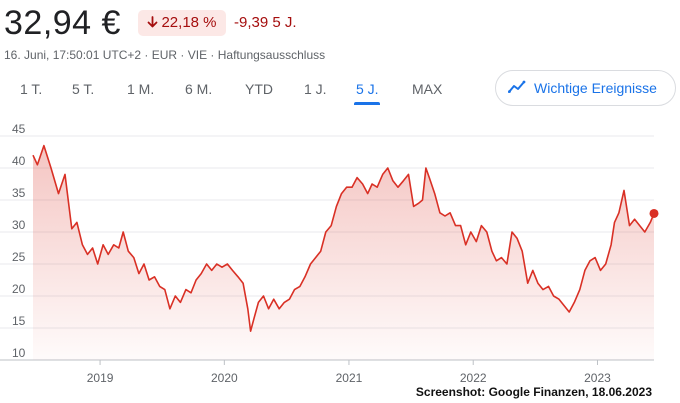 This screenshot has width=680, height=403. Describe the element at coordinates (100, 378) in the screenshot. I see `x-tick-label: 2019` at that location.